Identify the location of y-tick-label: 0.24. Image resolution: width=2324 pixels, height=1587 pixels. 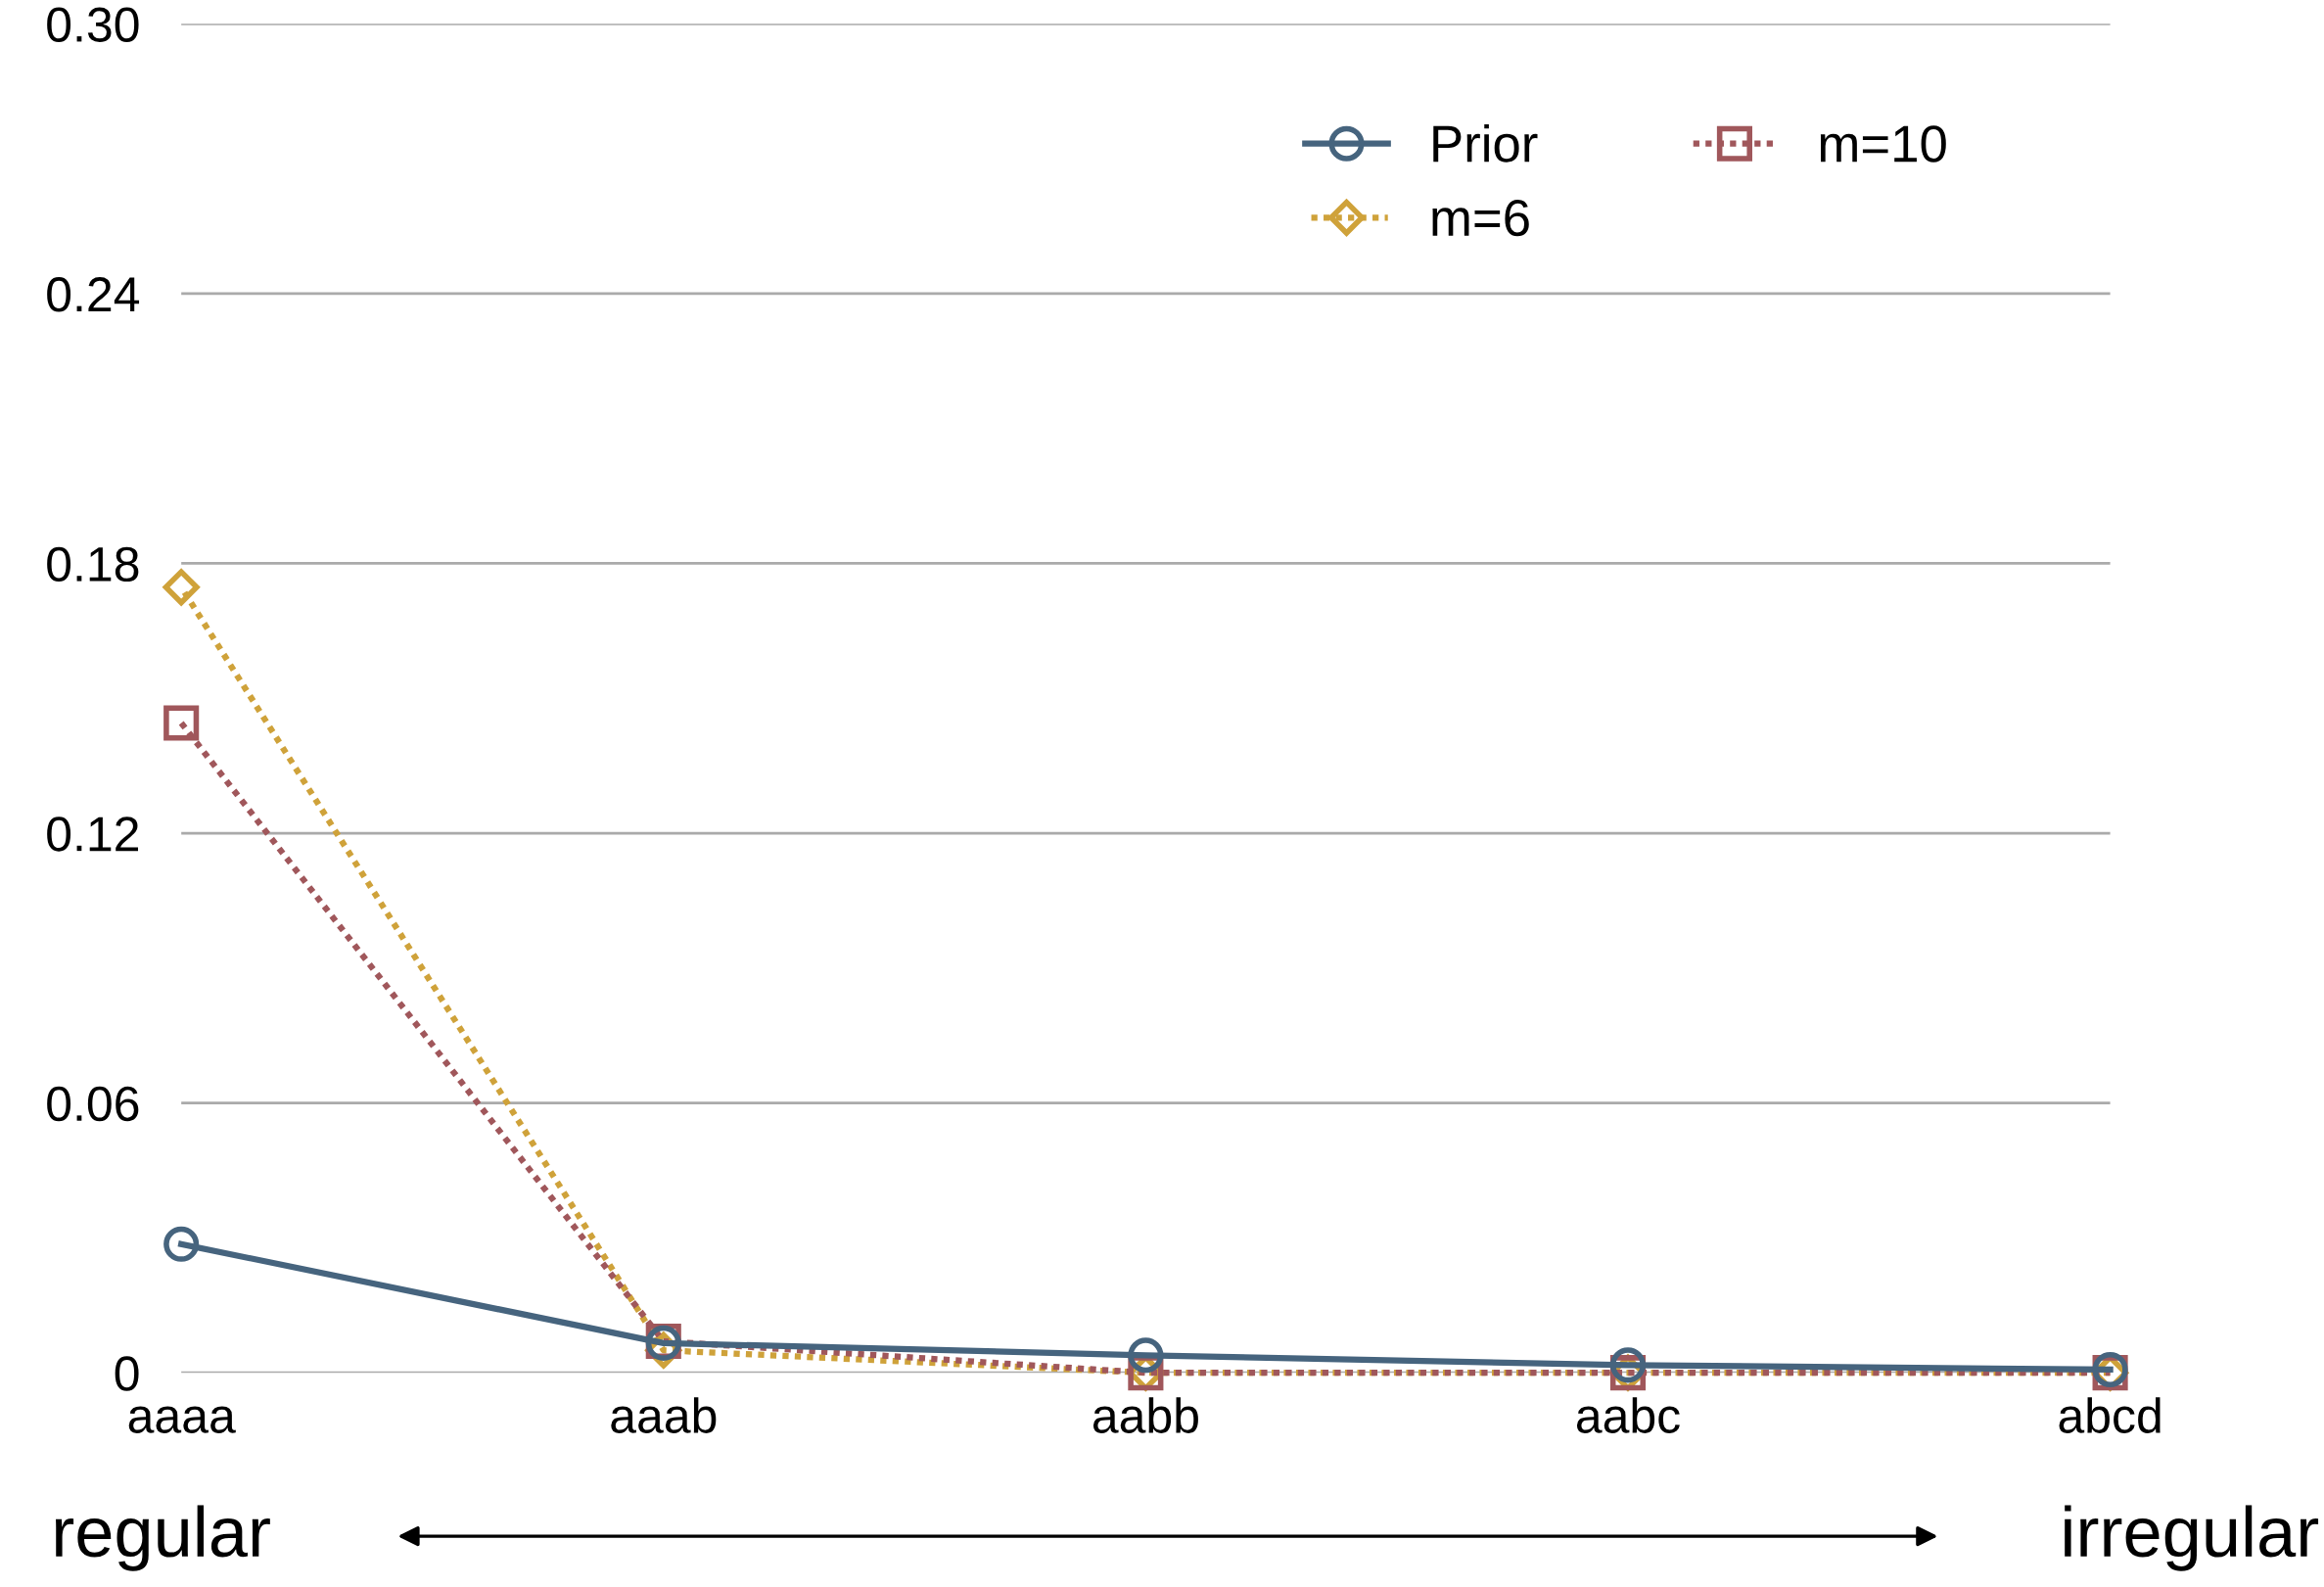
(93, 294).